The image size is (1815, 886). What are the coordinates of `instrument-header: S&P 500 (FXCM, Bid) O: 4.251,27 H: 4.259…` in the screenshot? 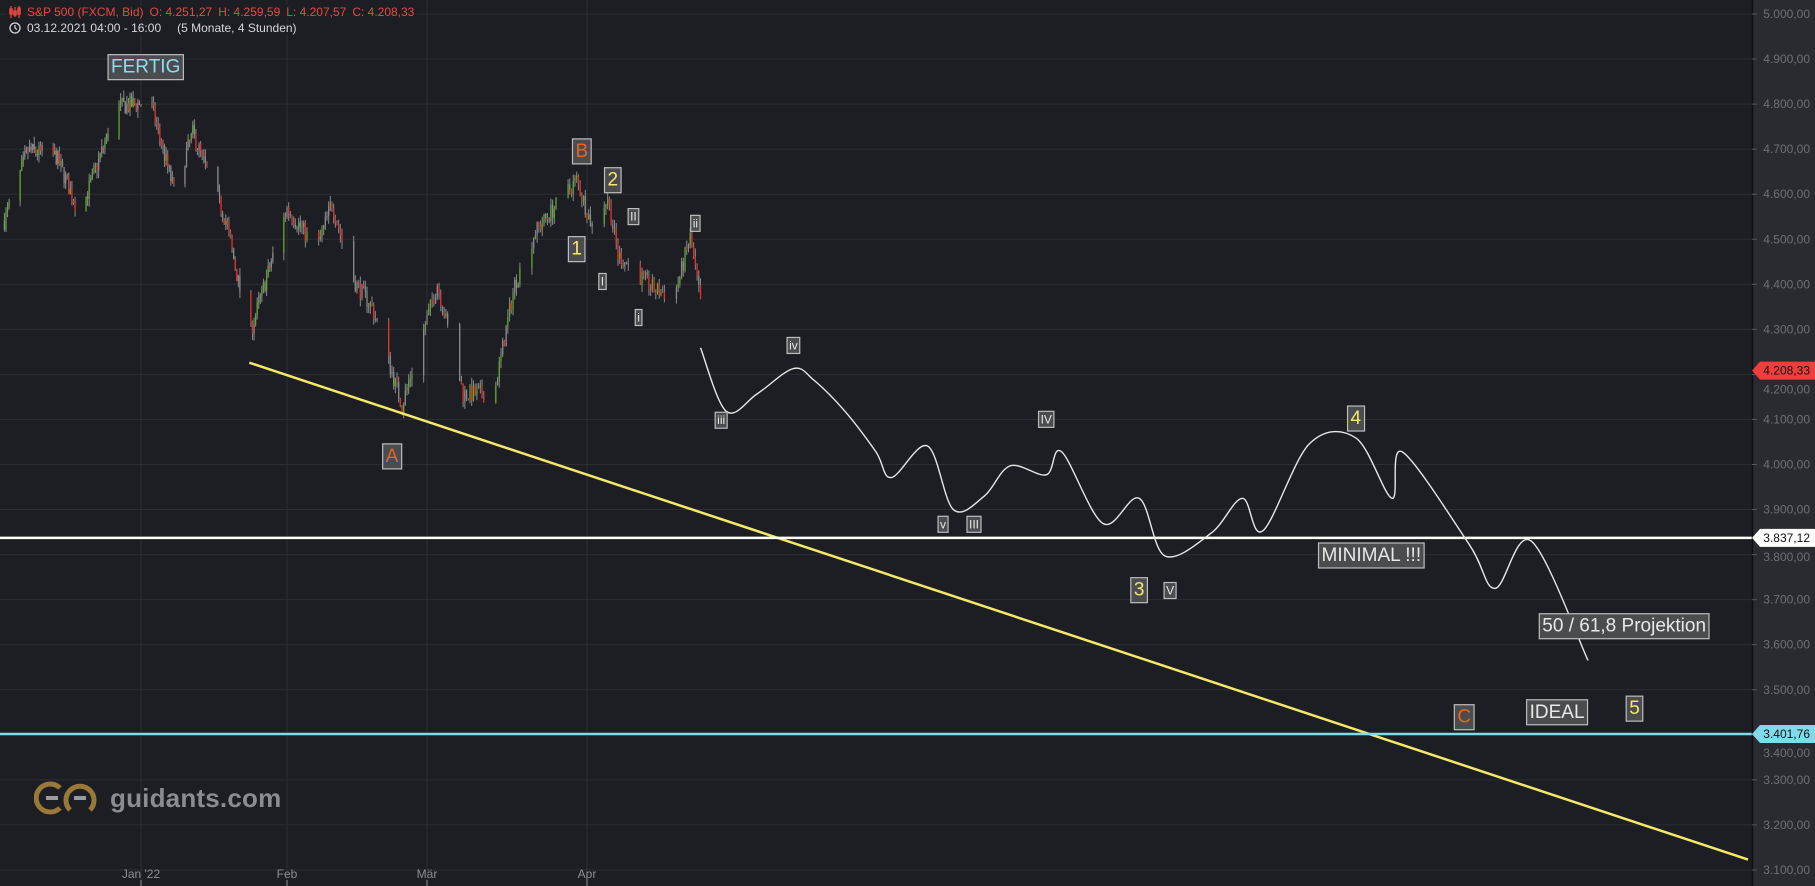 It's located at (212, 12).